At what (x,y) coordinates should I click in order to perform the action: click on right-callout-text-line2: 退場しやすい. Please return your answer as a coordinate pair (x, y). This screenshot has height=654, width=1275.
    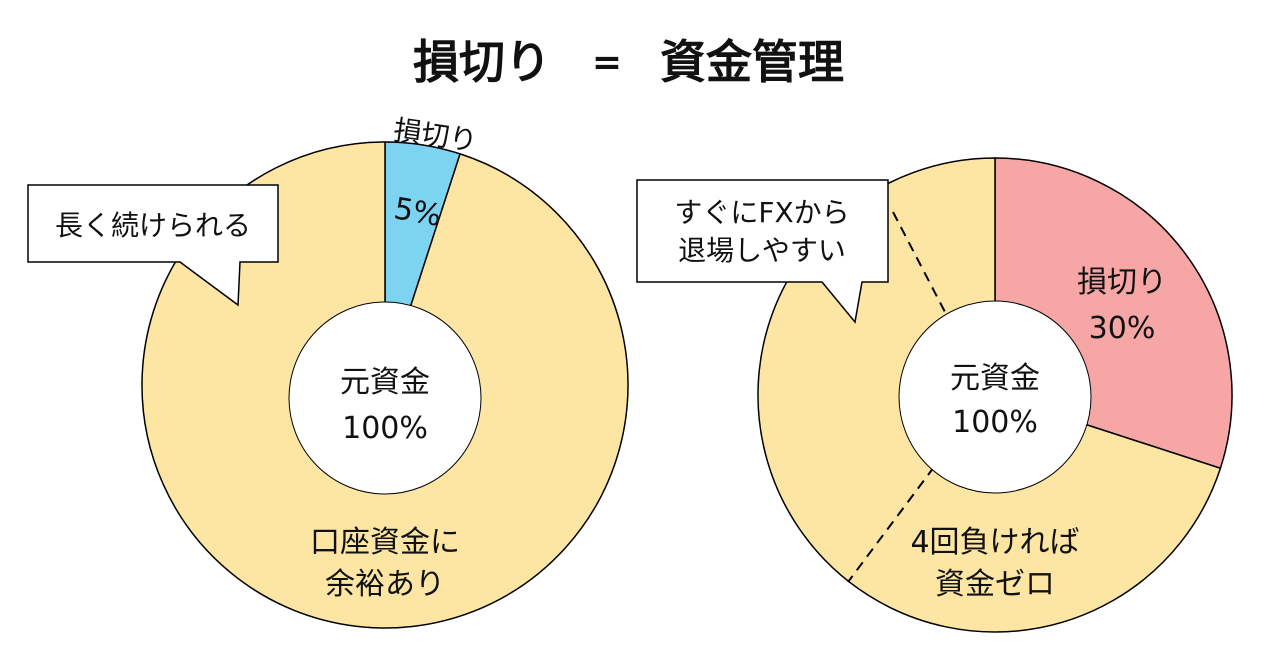
    Looking at the image, I should click on (762, 250).